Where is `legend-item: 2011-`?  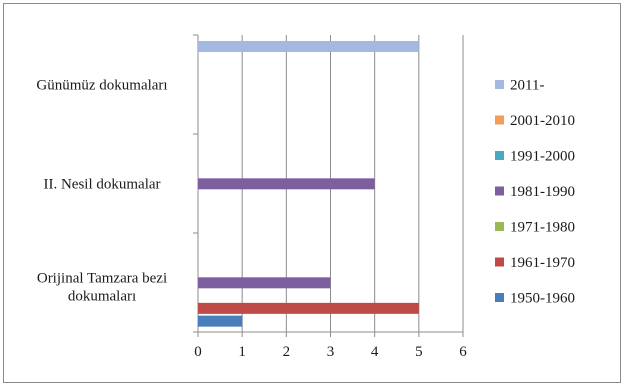 legend-item: 2011- is located at coordinates (519, 86).